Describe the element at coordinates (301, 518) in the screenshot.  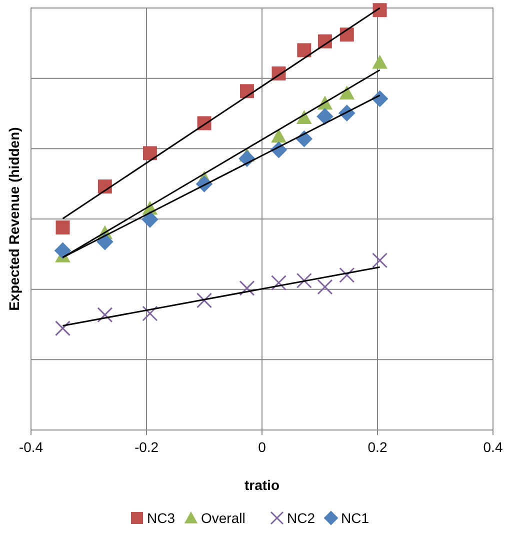
I see `legend-label: NC2` at that location.